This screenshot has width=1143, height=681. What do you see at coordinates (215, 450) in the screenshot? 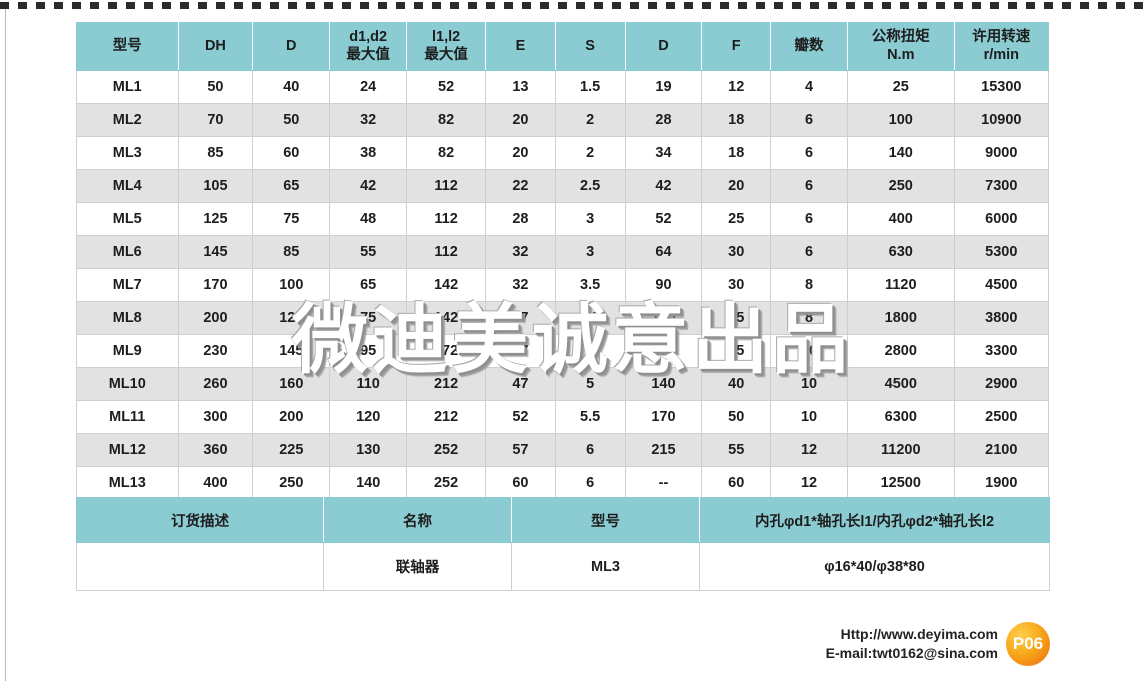
I see `cell-dh: 360` at bounding box center [215, 450].